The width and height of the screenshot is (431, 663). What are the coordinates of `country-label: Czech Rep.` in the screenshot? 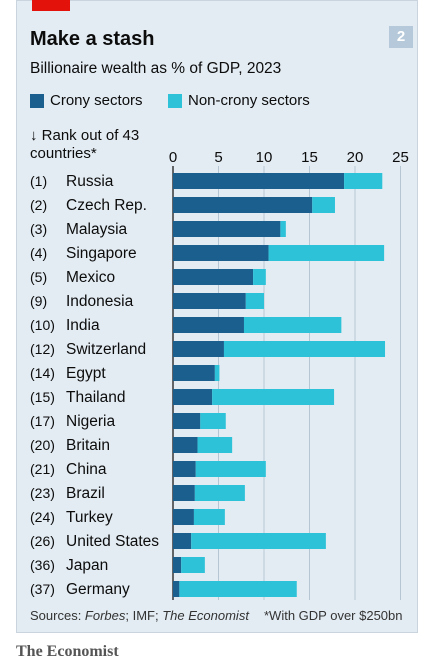 It's located at (106, 205).